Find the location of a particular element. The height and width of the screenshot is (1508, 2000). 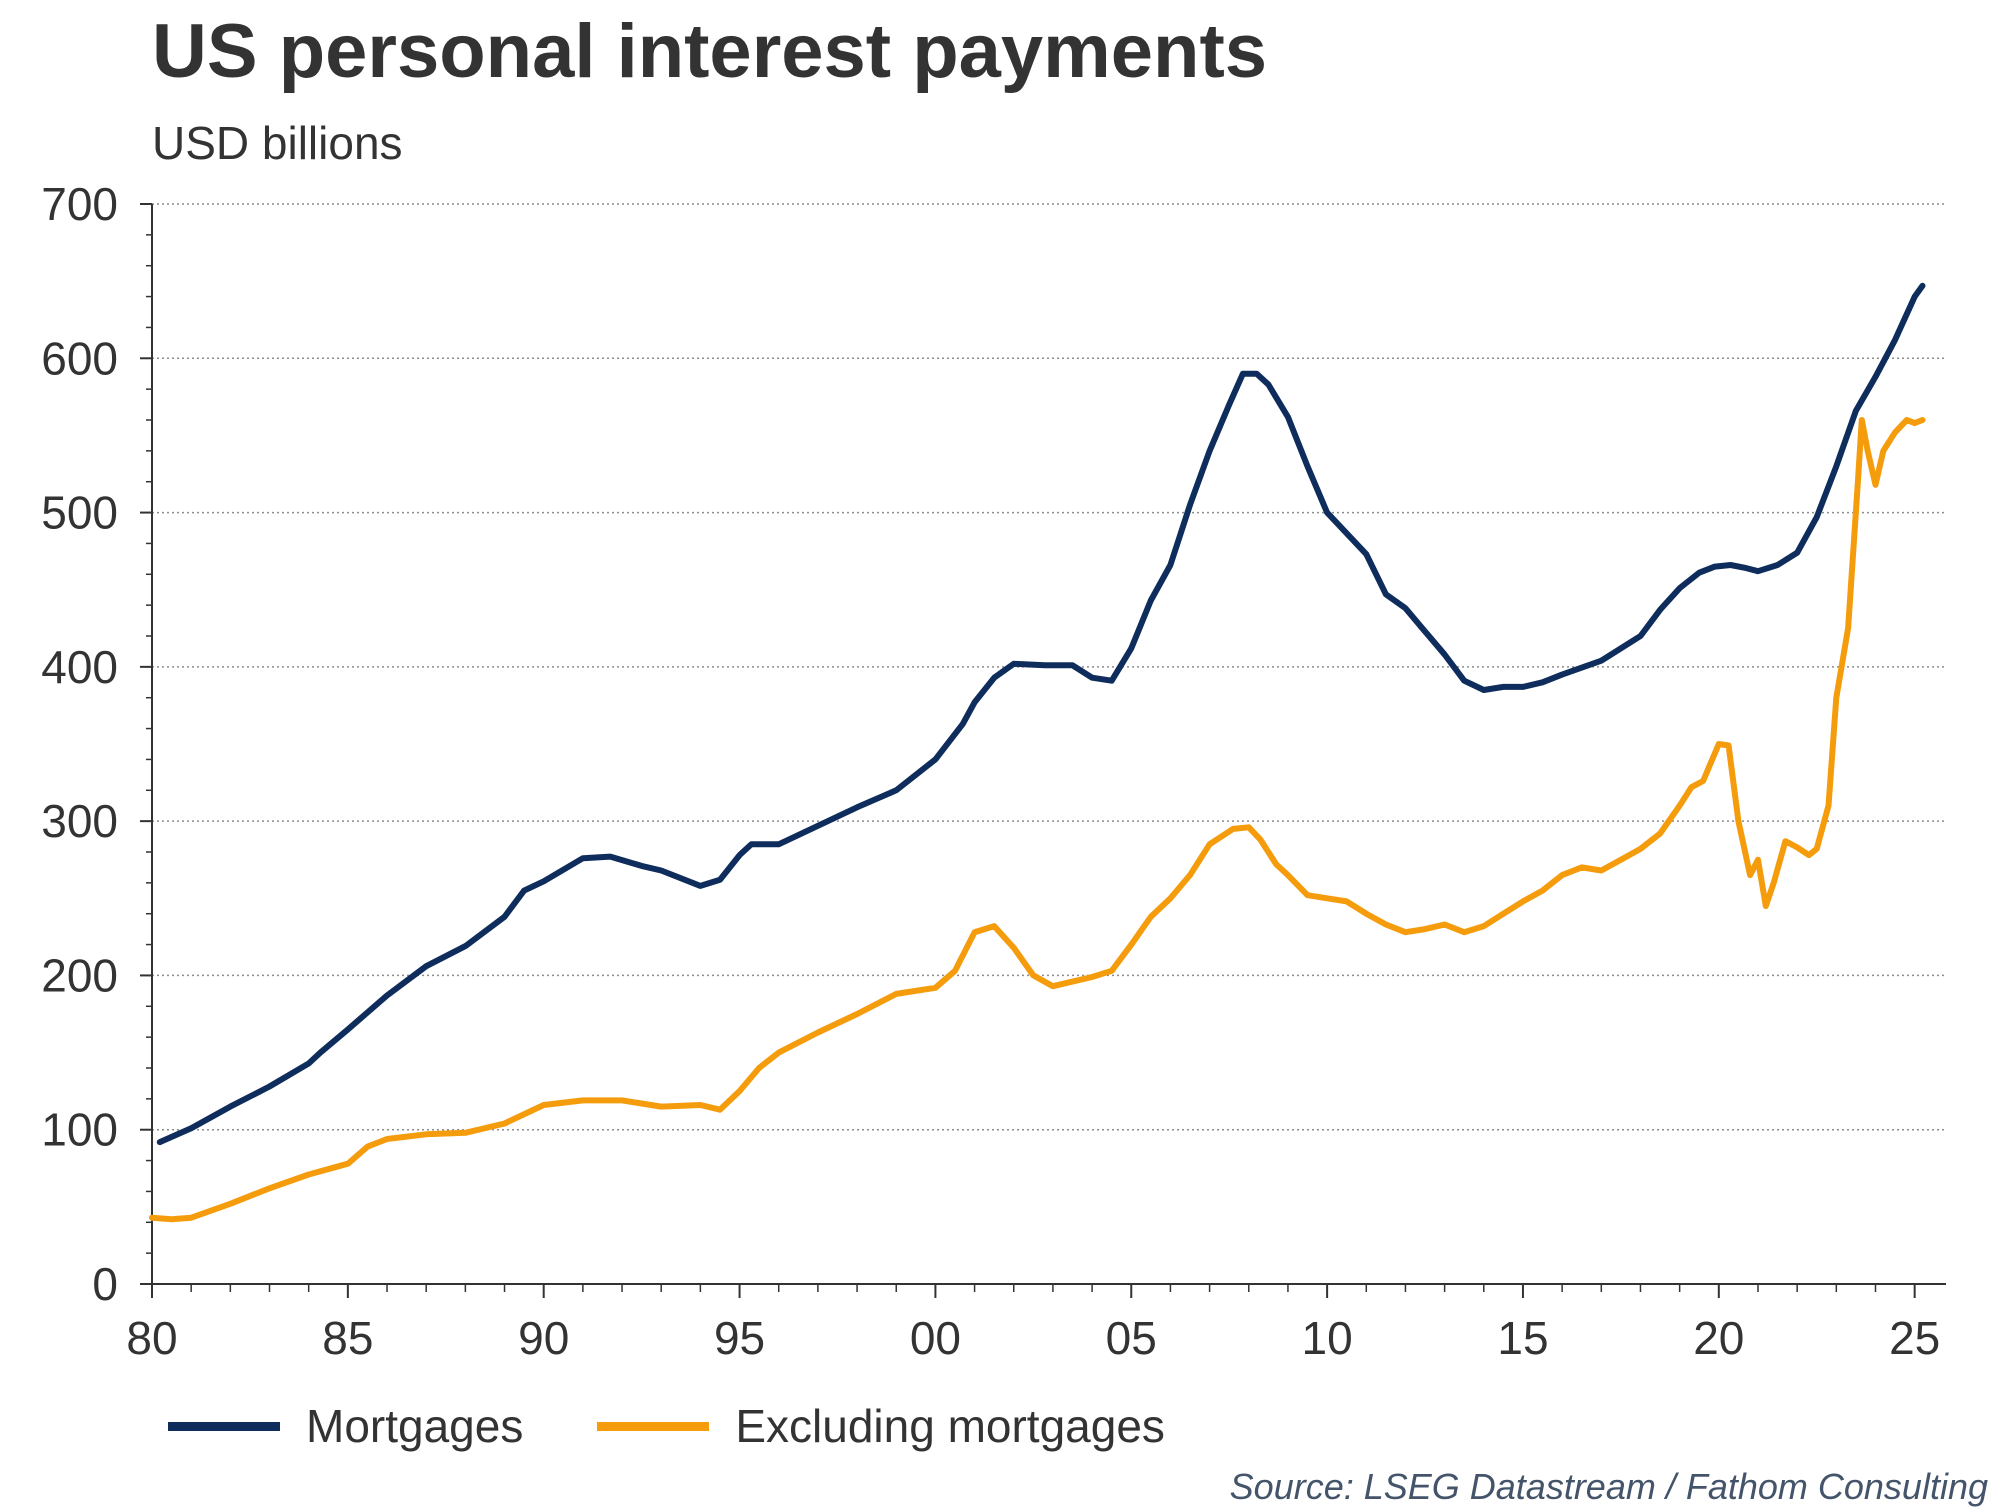

x-tick-label-80: 80 is located at coordinates (151, 1338).